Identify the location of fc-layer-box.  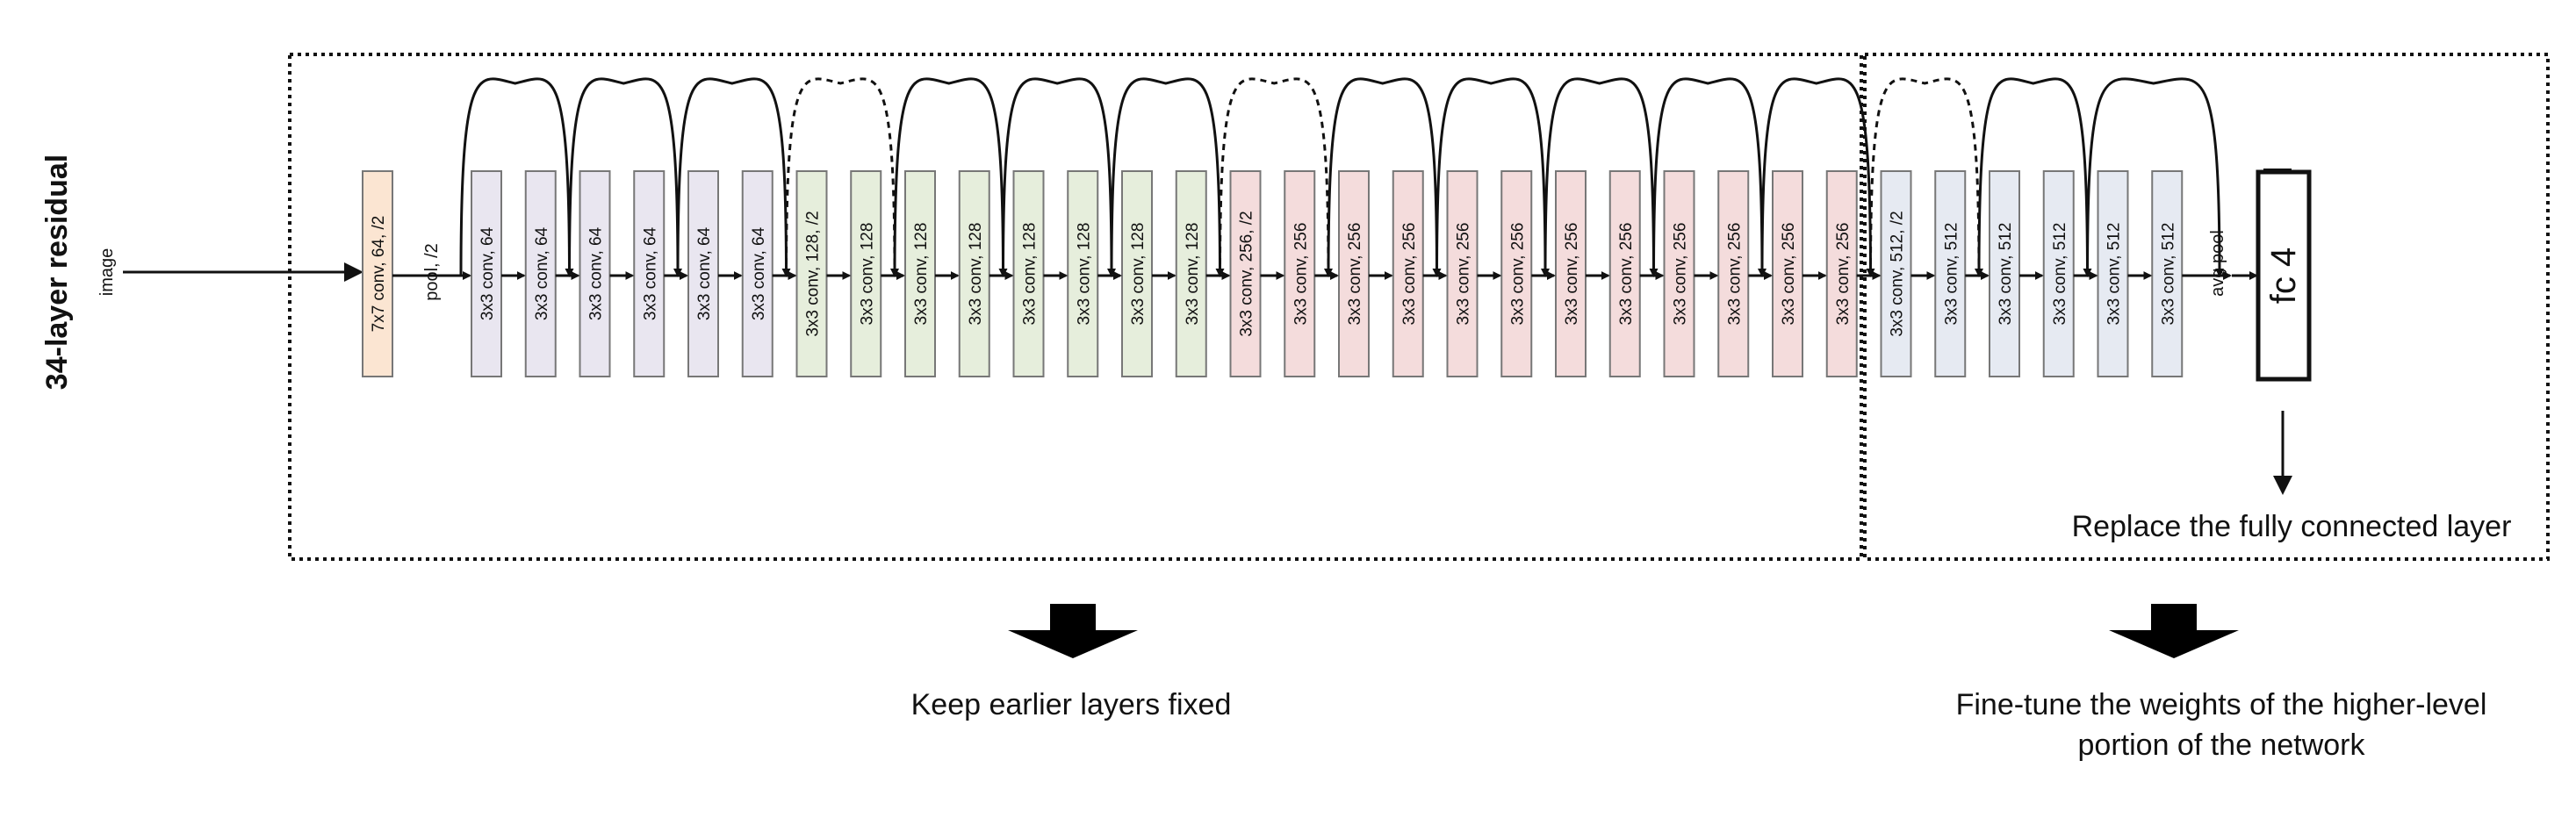
(2284, 275).